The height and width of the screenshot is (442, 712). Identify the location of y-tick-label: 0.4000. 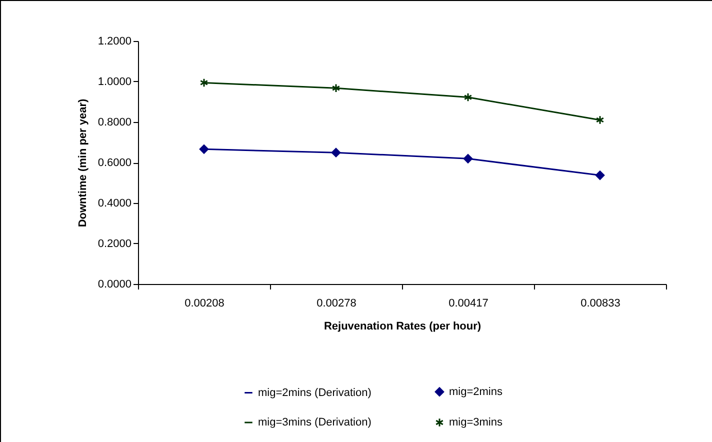
(115, 204).